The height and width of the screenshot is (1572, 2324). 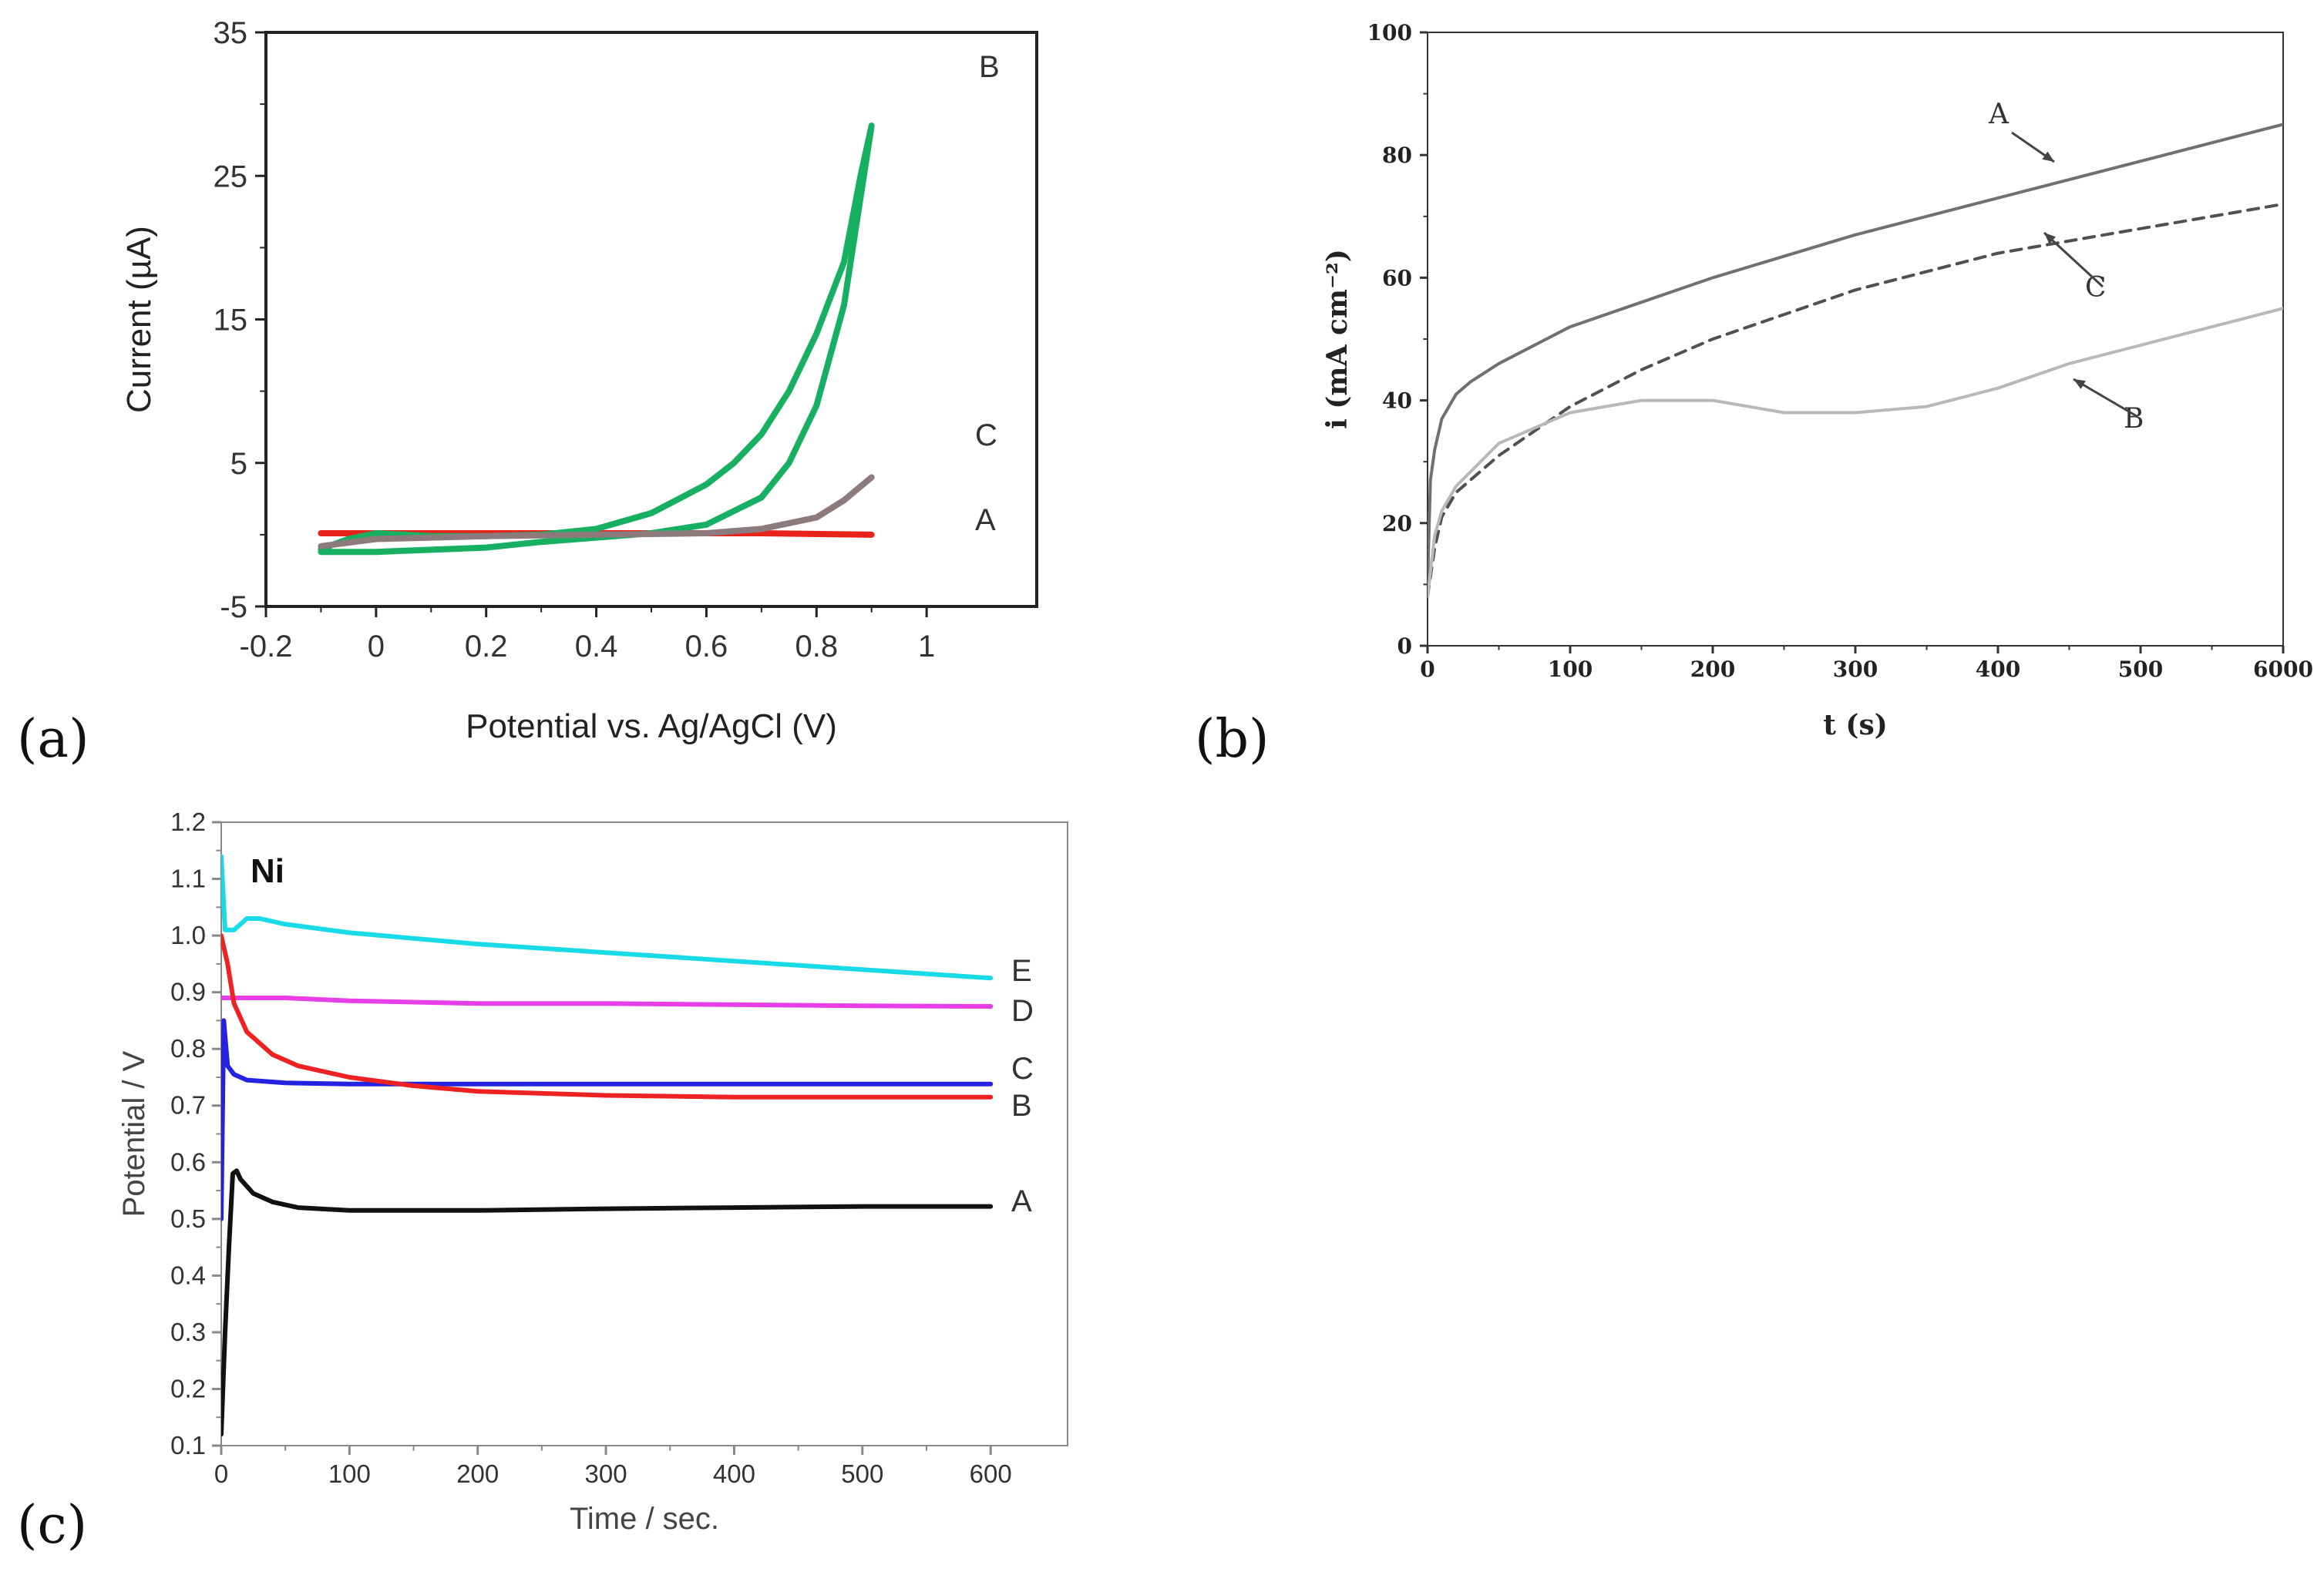 I want to click on y-tick-label-c: 0.3, so click(x=188, y=1332).